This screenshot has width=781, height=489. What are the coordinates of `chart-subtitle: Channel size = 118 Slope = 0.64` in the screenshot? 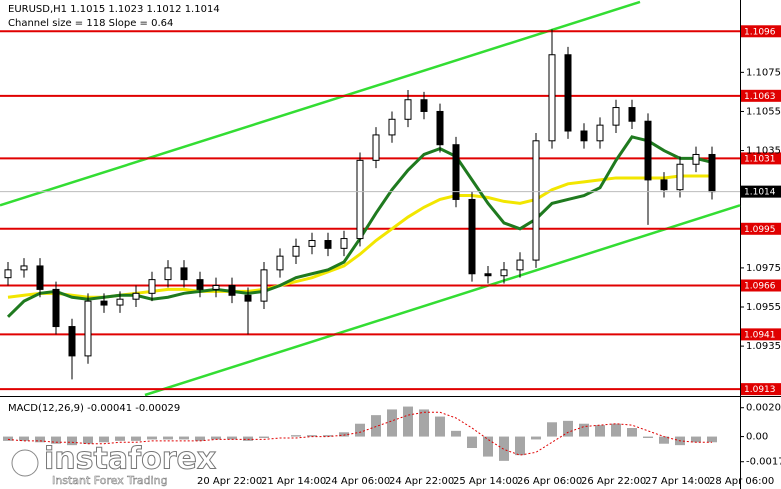 It's located at (90, 23).